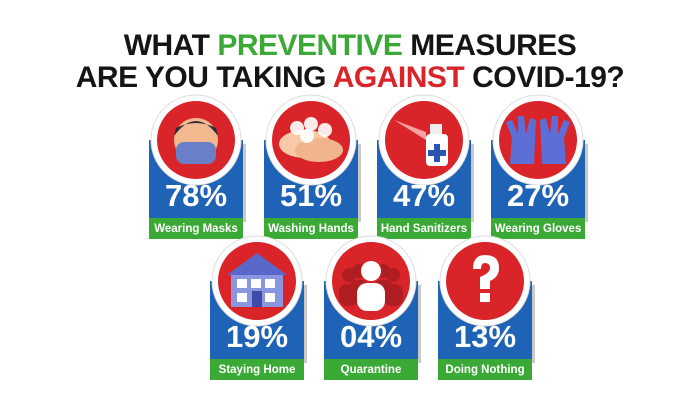 The width and height of the screenshot is (700, 400). What do you see at coordinates (371, 271) in the screenshot?
I see `person-head` at bounding box center [371, 271].